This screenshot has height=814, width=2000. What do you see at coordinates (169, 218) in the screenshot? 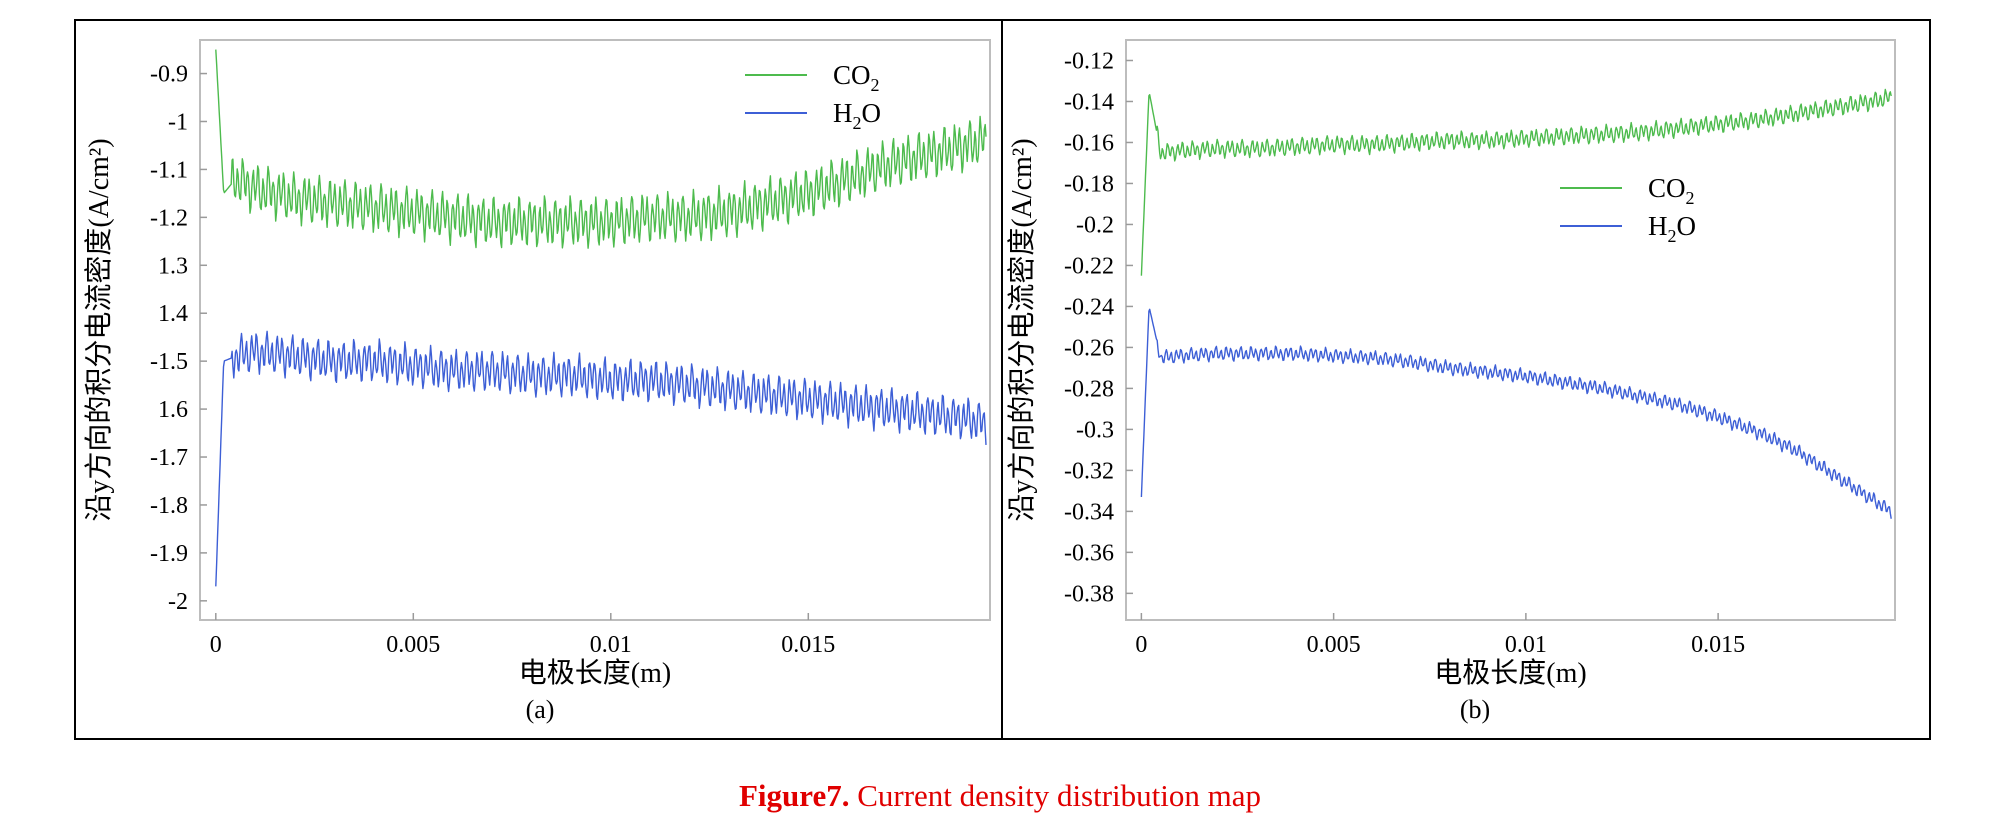
I see `y-tick-label: -1.2` at bounding box center [169, 218].